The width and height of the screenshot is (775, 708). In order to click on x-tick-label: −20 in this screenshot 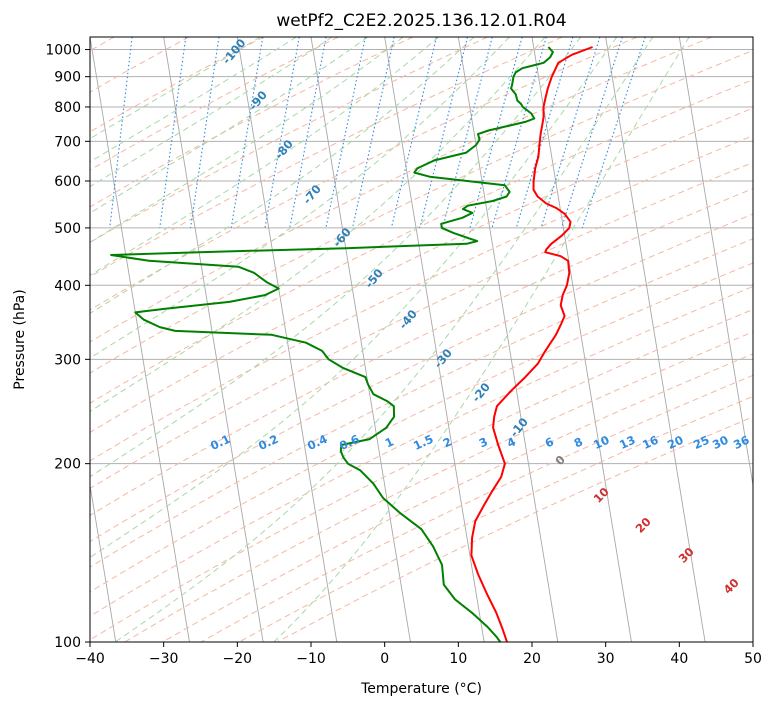, I will do `click(238, 659)`.